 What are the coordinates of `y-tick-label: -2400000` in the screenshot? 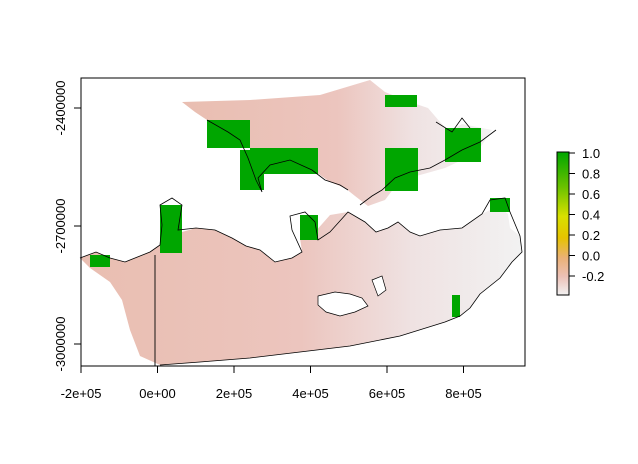 It's located at (60, 108).